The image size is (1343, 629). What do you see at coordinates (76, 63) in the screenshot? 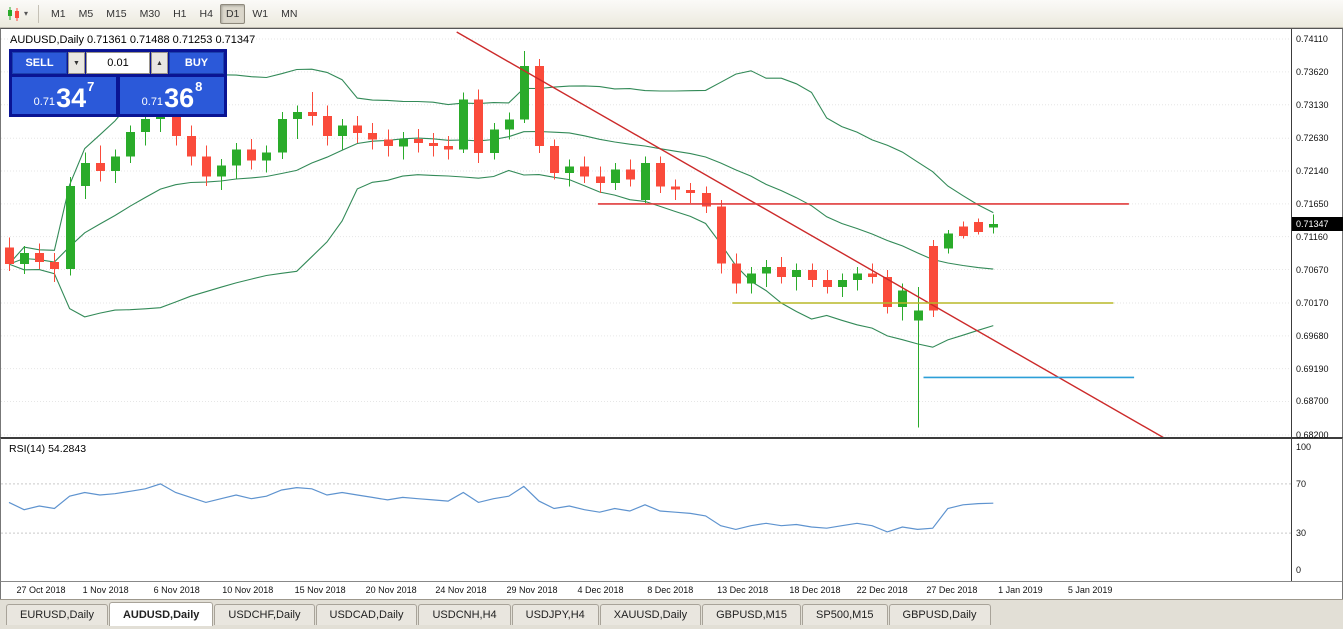
I see `volume-decrease-button: ▼` at bounding box center [76, 63].